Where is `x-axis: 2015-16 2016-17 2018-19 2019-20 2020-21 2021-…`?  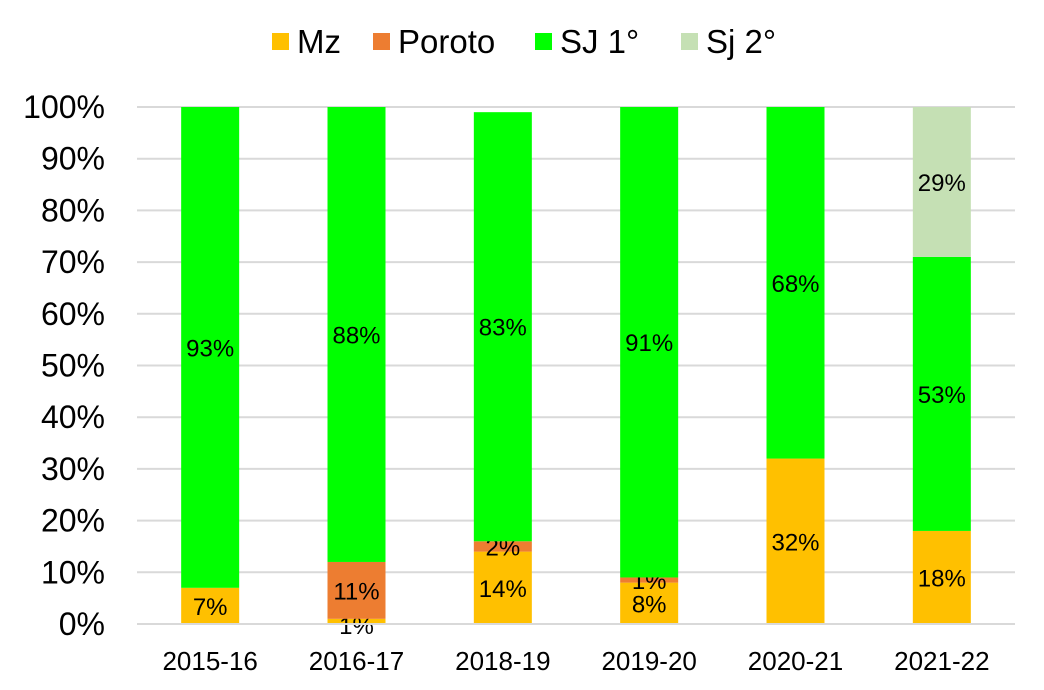 x-axis: 2015-16 2016-17 2018-19 2019-20 2020-21 2021-… is located at coordinates (576, 649).